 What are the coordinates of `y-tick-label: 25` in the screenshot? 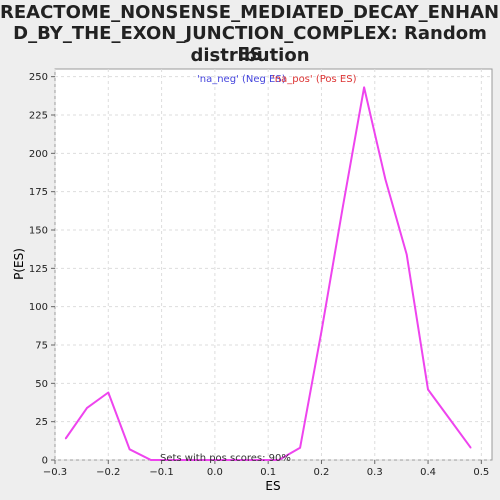 It's located at (41, 422).